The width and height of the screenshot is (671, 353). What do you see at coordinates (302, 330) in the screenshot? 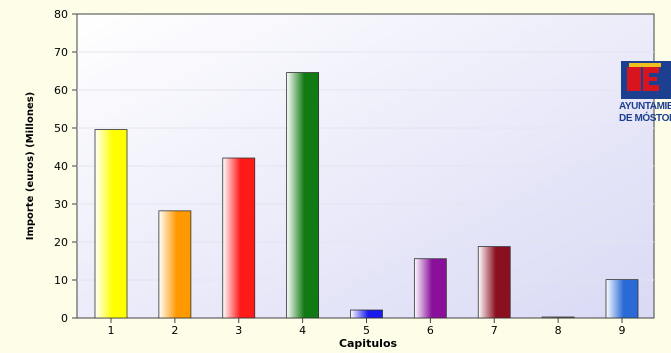
I see `x-tick-label: 4` at bounding box center [302, 330].